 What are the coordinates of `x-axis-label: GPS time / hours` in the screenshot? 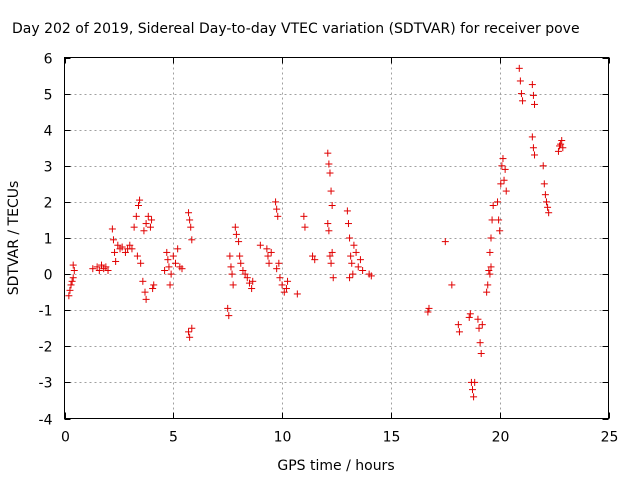 It's located at (335, 466).